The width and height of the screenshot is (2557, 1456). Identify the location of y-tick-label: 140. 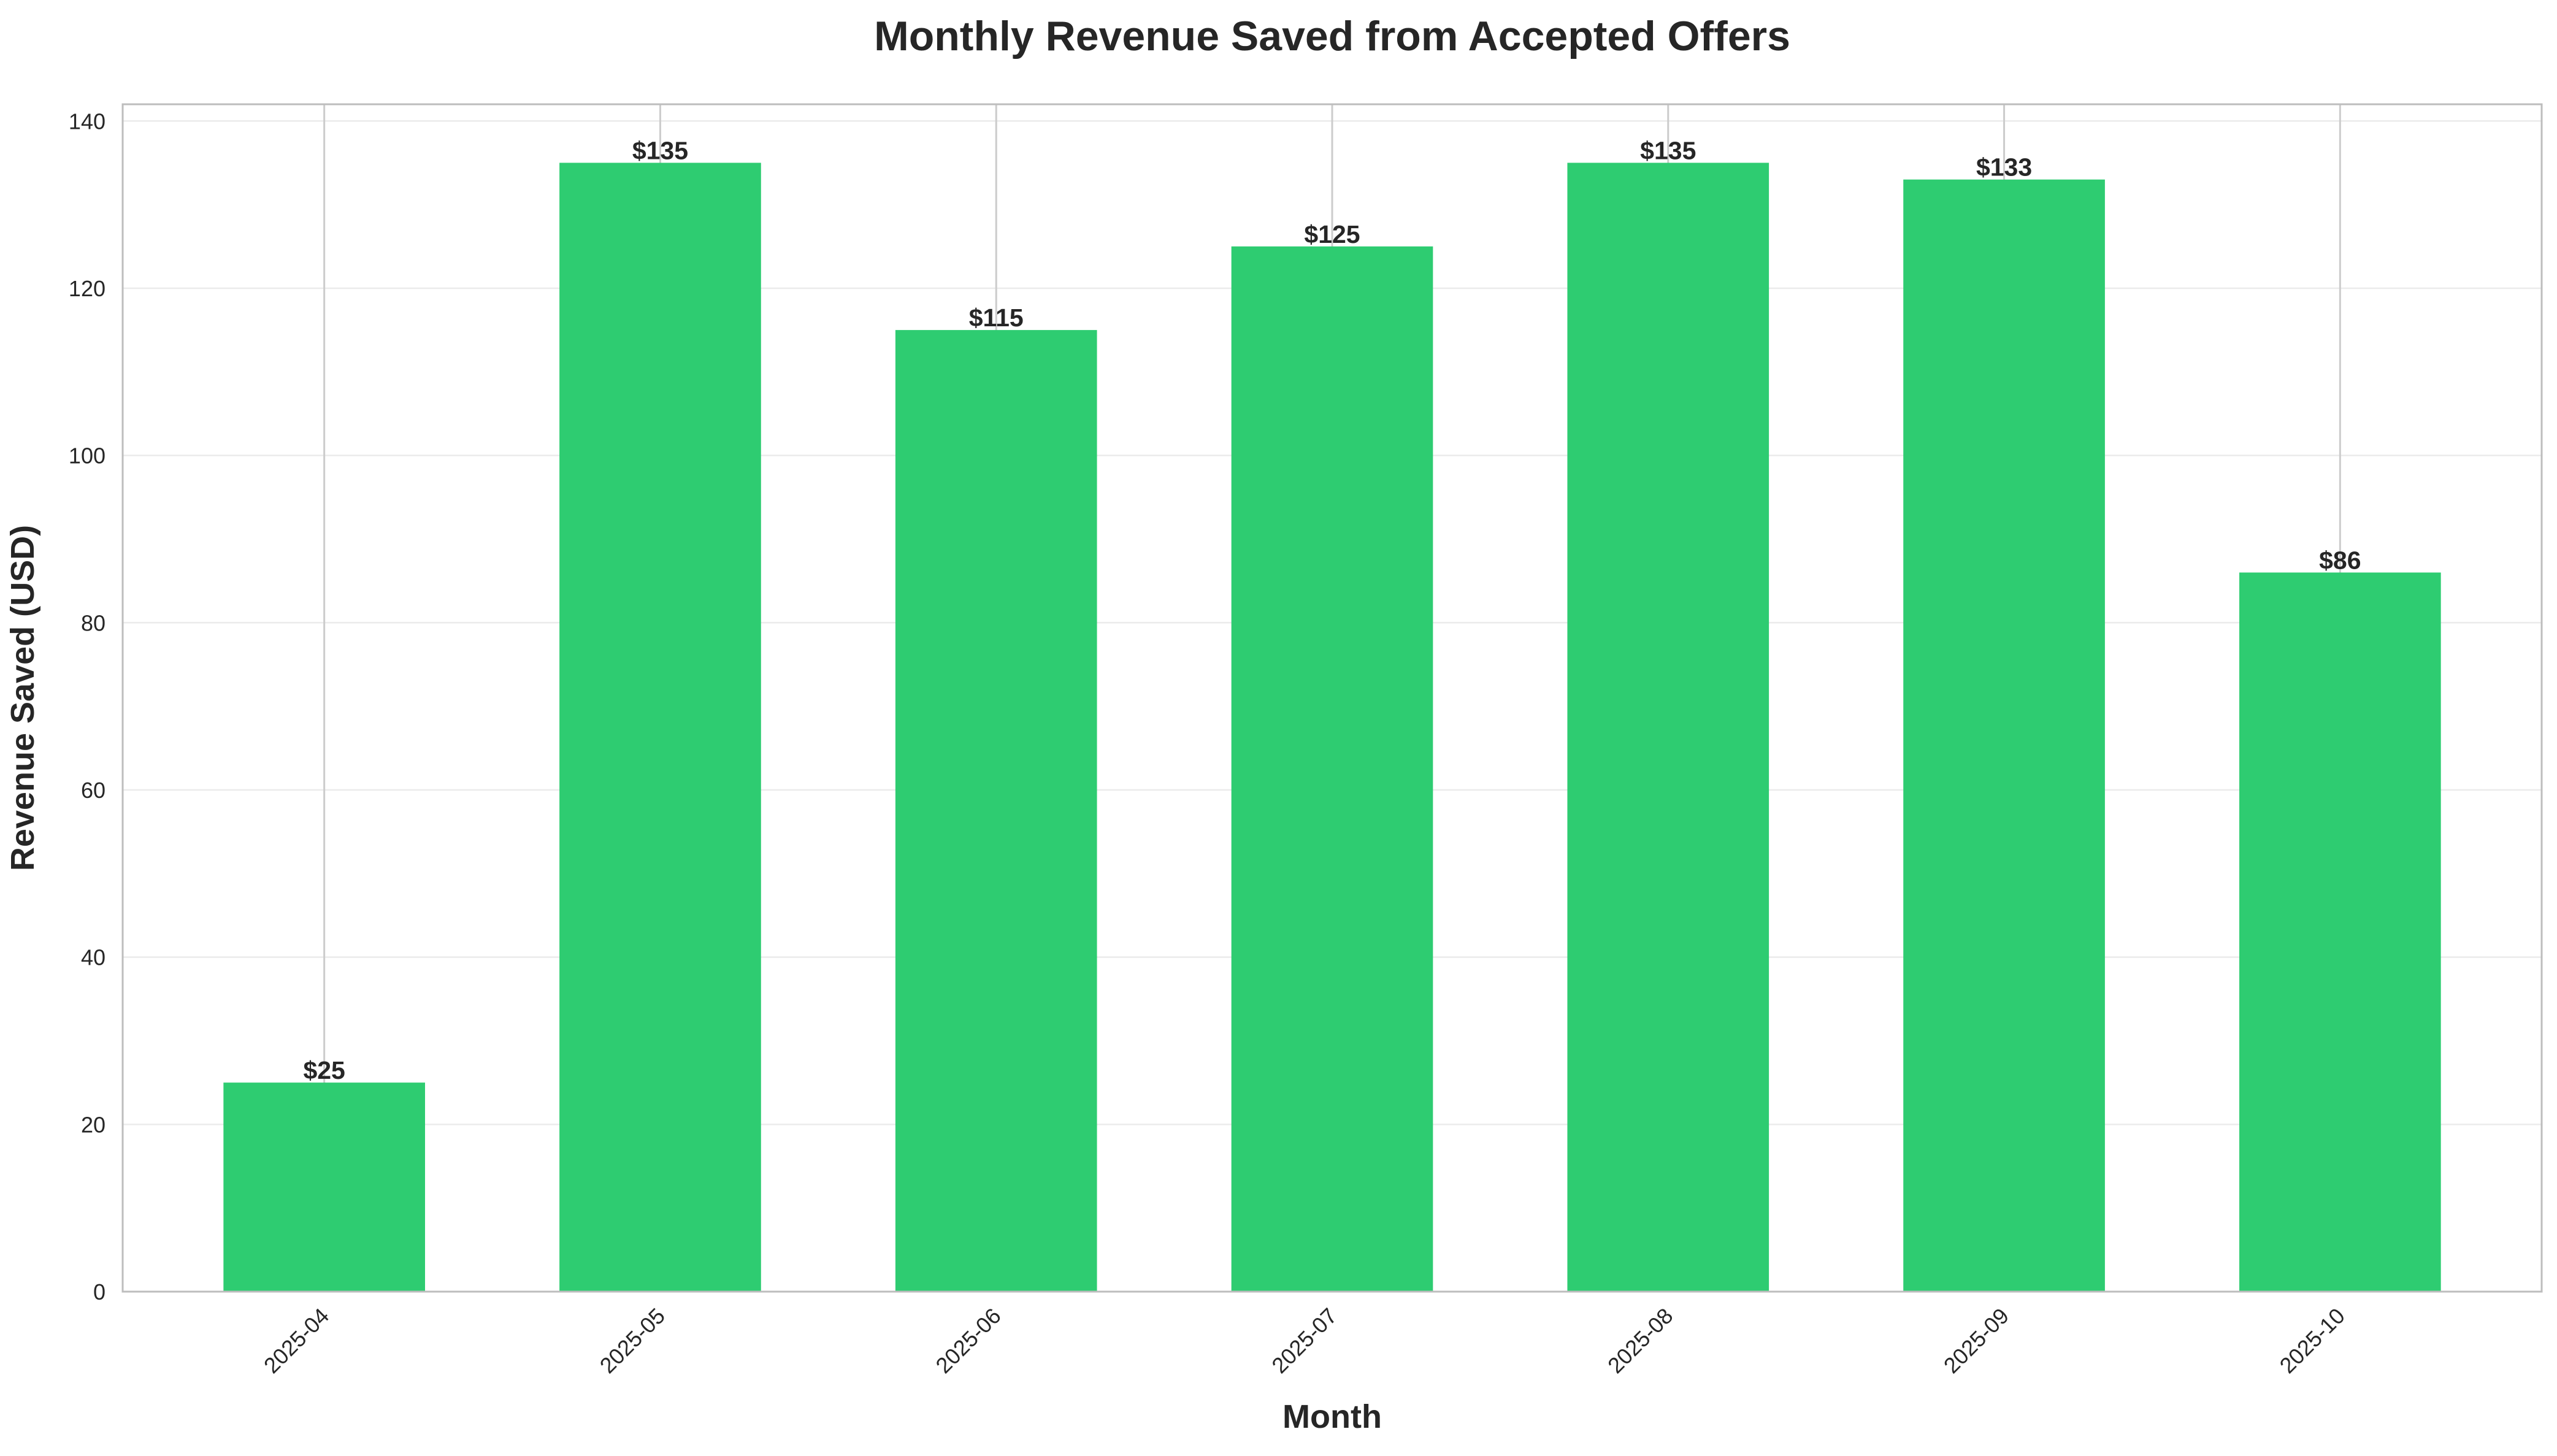
(87, 121).